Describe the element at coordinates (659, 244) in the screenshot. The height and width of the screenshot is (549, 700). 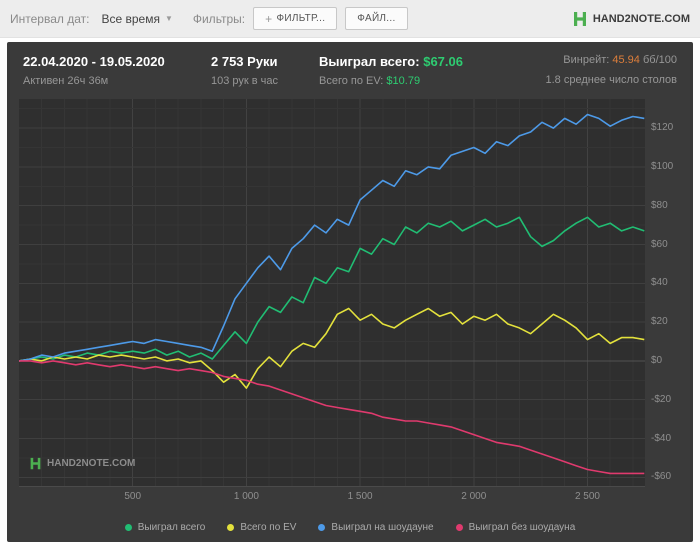
I see `y-axis-label: $60` at that location.